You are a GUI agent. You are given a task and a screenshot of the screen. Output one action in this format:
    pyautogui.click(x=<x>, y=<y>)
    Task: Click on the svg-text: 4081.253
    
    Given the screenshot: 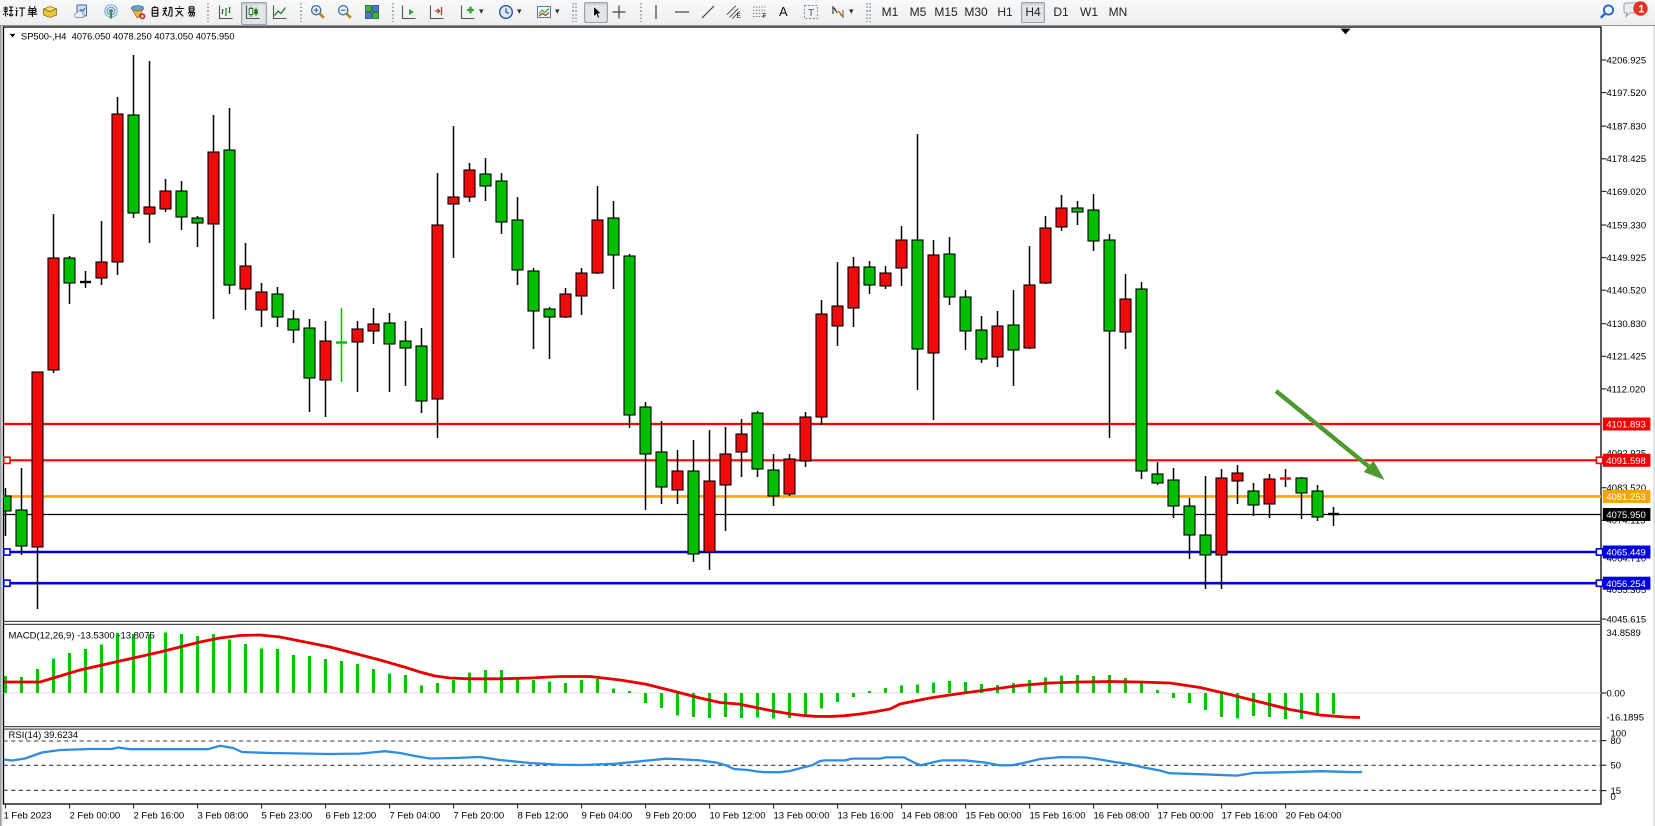 What is the action you would take?
    pyautogui.click(x=1626, y=497)
    